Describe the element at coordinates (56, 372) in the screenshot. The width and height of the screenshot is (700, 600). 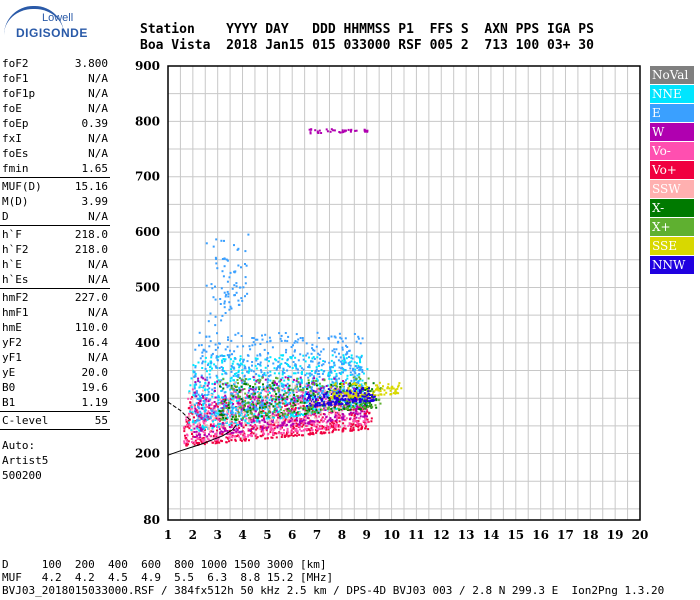
I see `param-row: yE 20.0` at that location.